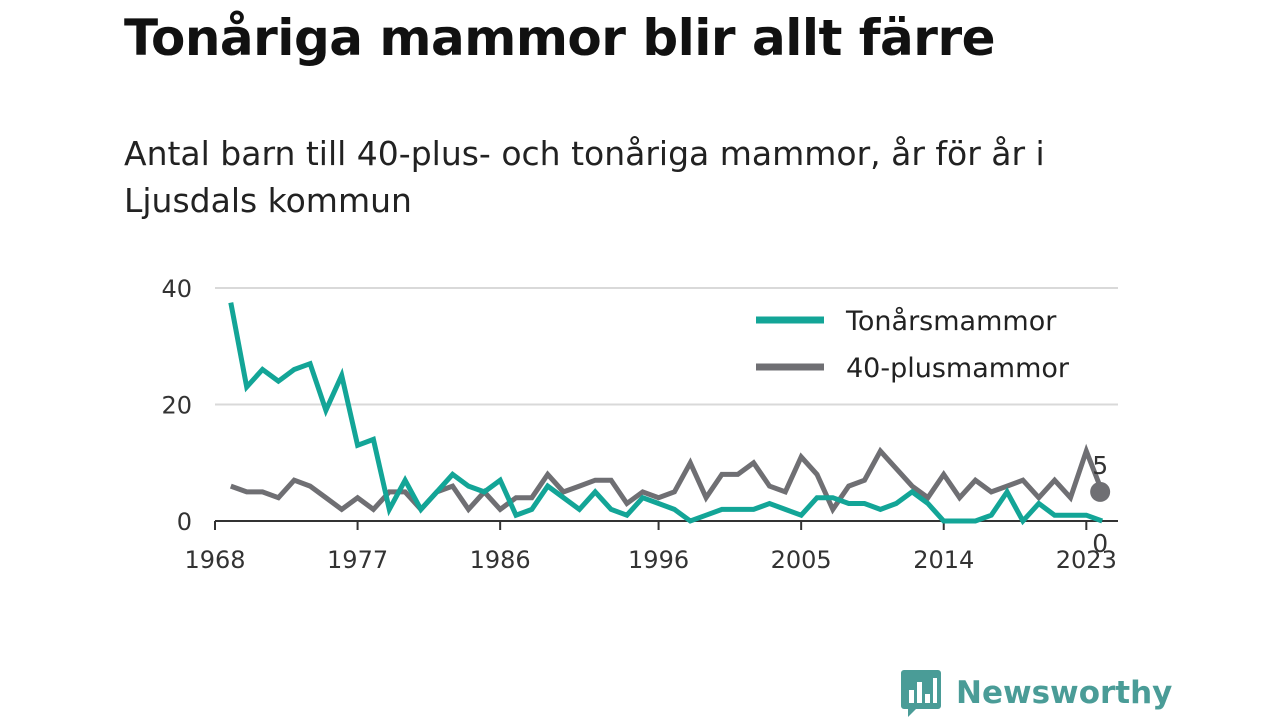  Describe the element at coordinates (667, 479) in the screenshot. I see `series-line-40-plusmammor` at that location.